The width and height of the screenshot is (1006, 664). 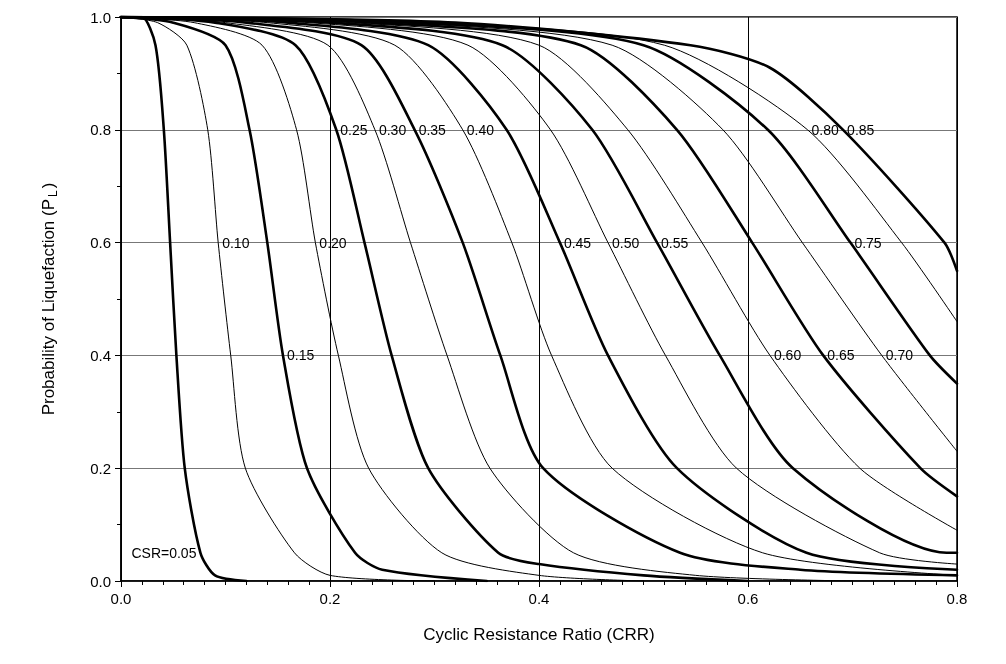 I want to click on series-label: 0.15, so click(x=300, y=355).